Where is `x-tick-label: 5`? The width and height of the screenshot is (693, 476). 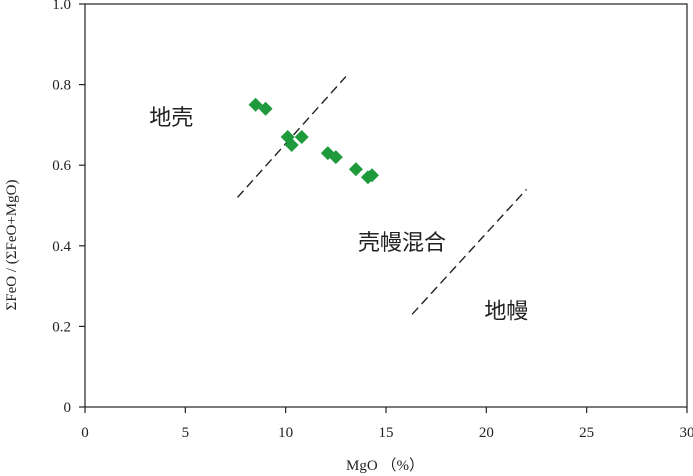 x-tick-label: 5 is located at coordinates (186, 433).